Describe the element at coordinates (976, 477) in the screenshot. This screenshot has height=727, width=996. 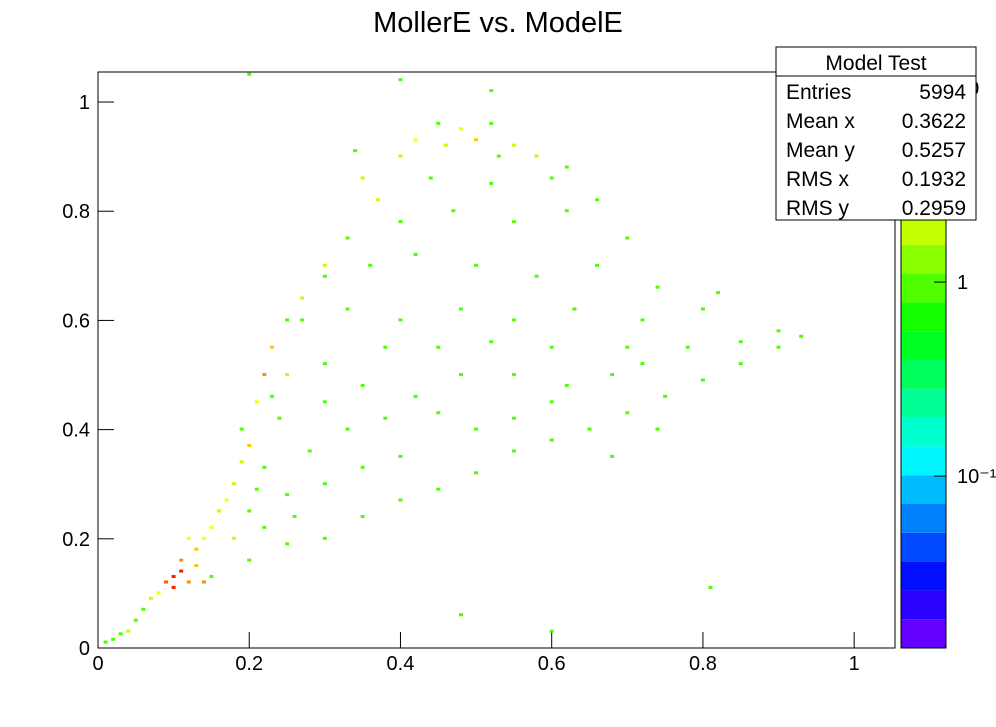
I see `z-tick-label: 10⁻¹` at that location.